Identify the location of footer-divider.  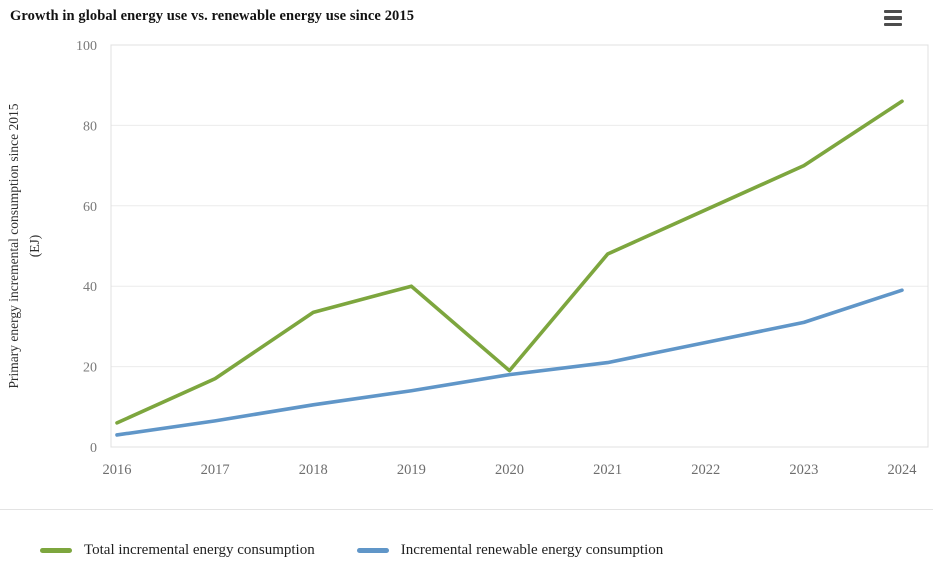
(466, 509).